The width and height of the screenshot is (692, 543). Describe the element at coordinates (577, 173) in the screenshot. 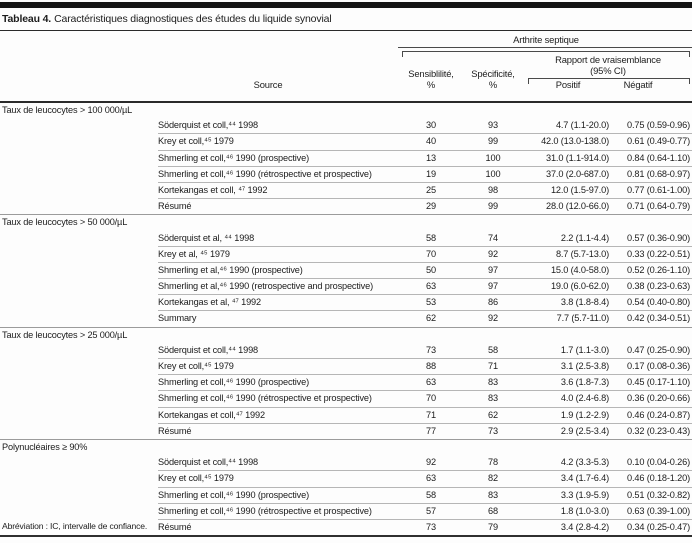

I see `row-lr-positive: 37.0 (2.0-687.0)` at that location.